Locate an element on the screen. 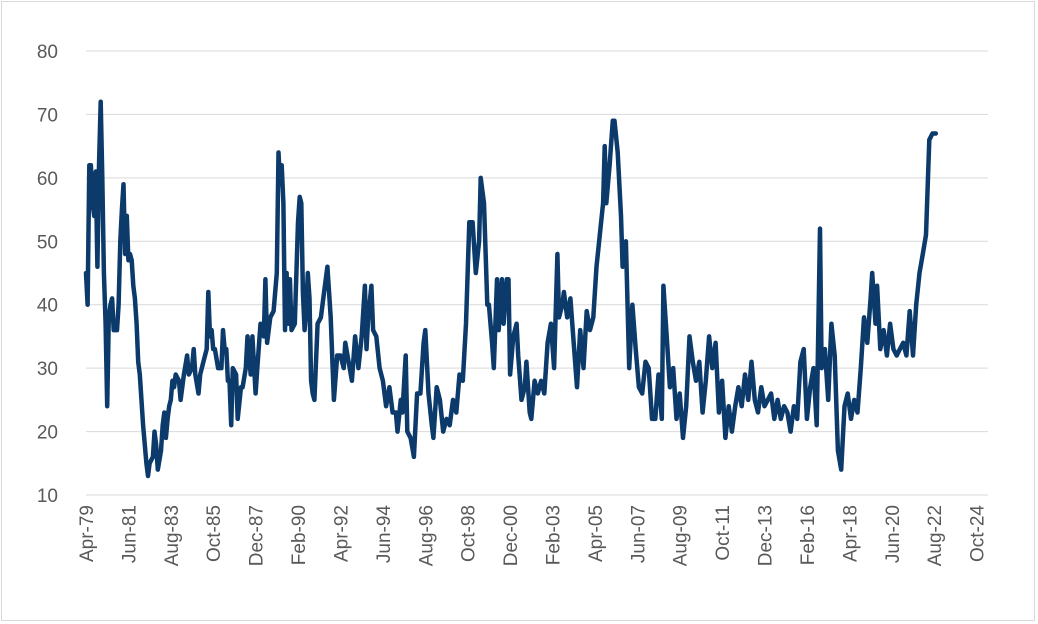 Image resolution: width=1038 pixels, height=624 pixels. y-tick-label: 70 is located at coordinates (47, 115).